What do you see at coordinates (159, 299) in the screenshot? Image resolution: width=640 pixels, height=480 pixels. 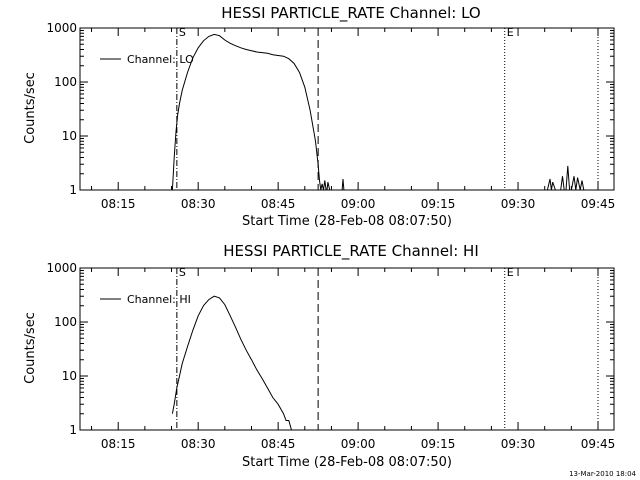 I see `legend-label: Channel: HI` at bounding box center [159, 299].